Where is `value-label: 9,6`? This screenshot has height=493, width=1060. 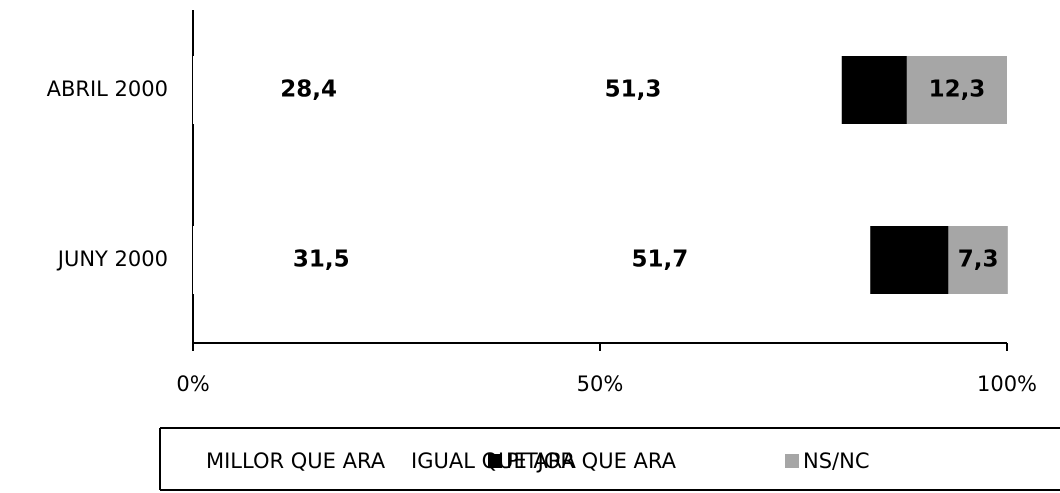
value-label: 9,6 is located at coordinates (909, 260).